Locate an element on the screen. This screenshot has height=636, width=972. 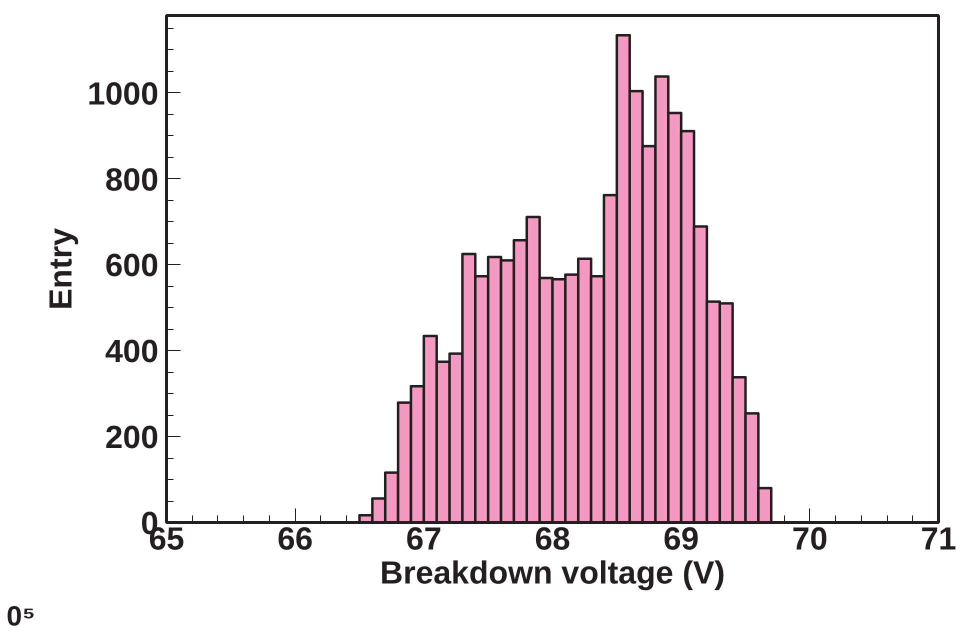
x-tick-label: 71 is located at coordinates (938, 538).